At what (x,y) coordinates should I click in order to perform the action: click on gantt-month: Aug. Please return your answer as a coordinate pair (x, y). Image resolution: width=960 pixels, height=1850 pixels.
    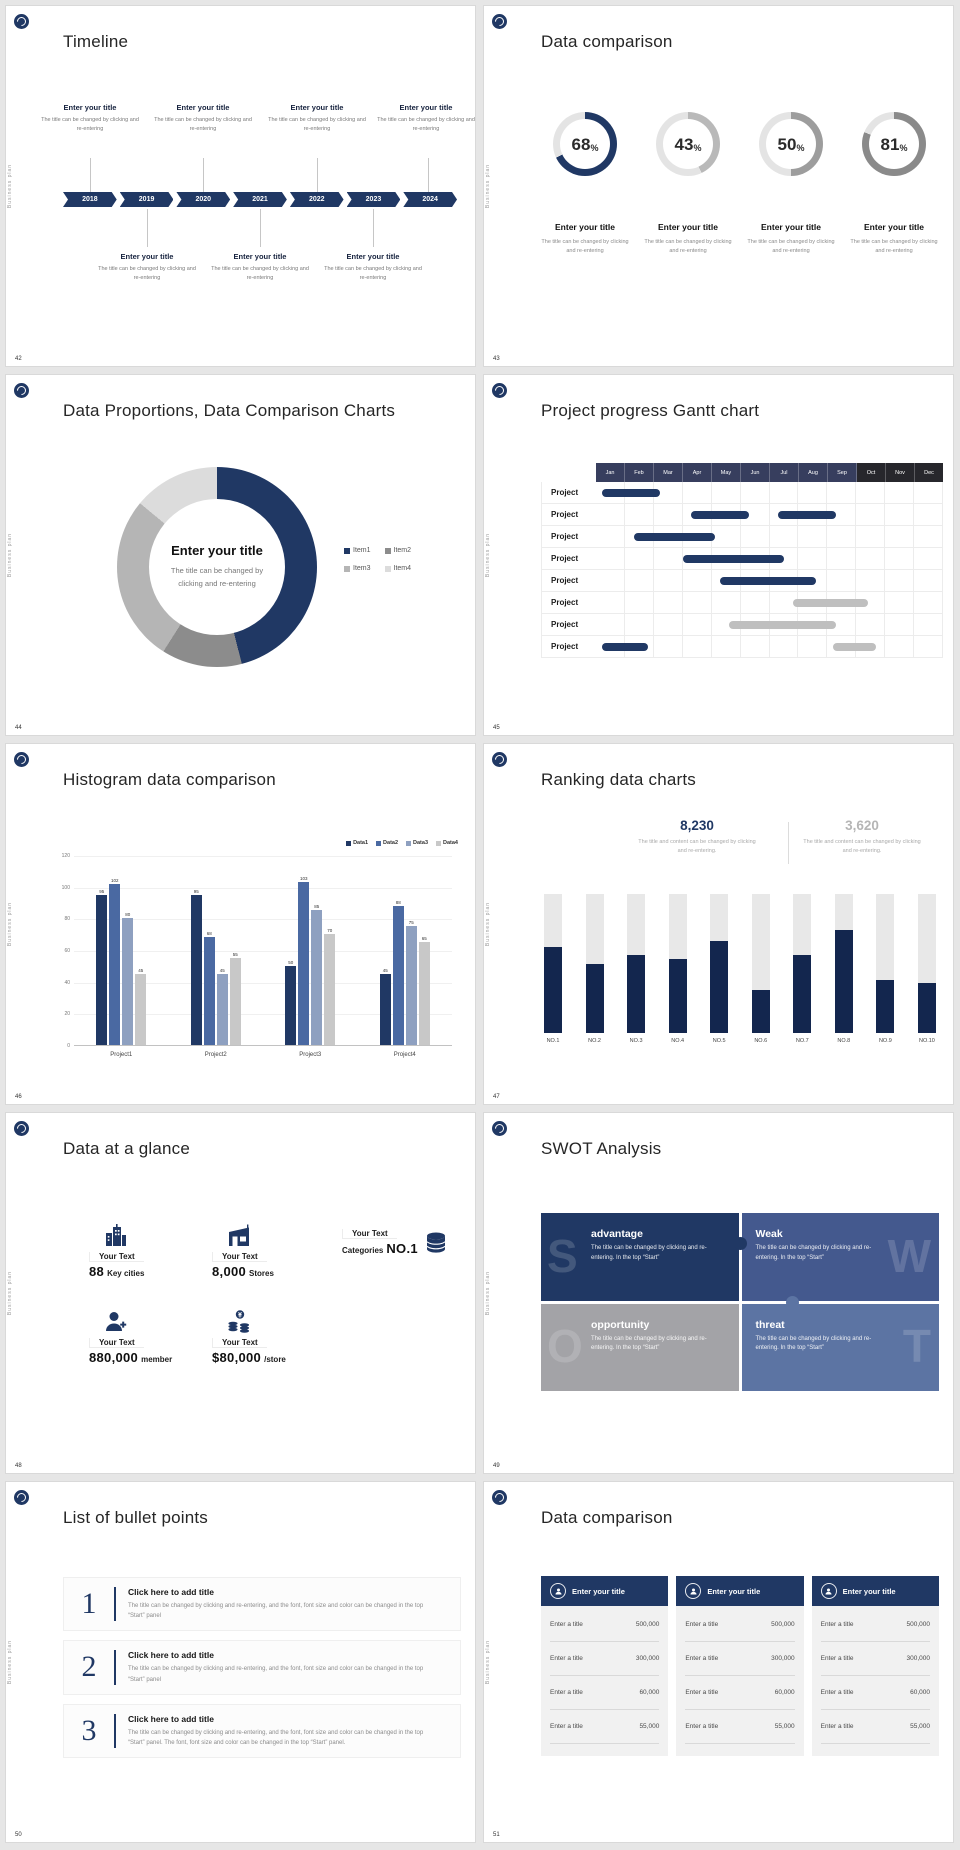
    Looking at the image, I should click on (813, 472).